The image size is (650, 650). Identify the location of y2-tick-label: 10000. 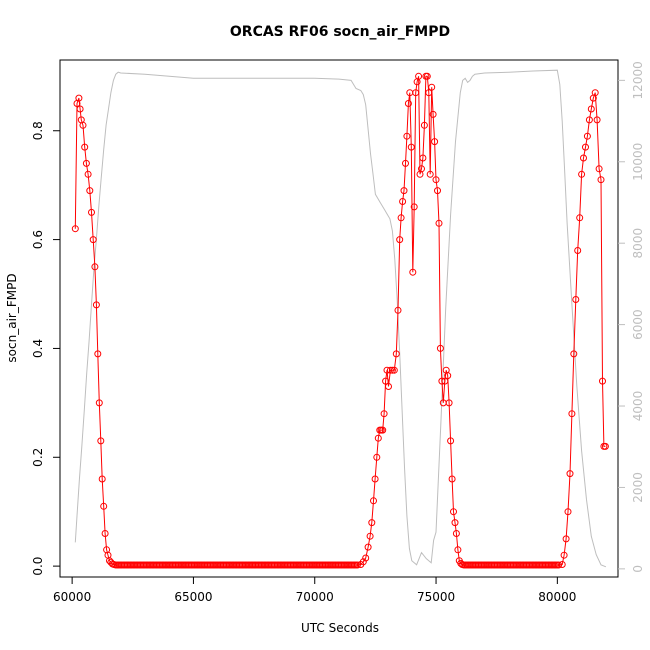
(638, 162).